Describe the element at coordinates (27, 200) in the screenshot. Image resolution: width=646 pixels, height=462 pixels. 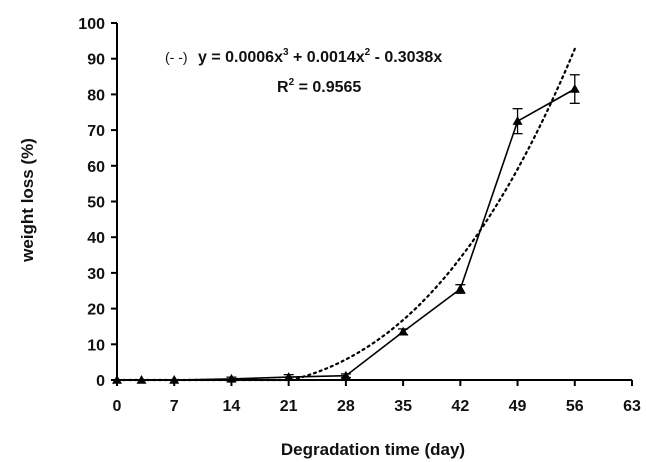
I see `y-axis-title: weight loss (%)` at that location.